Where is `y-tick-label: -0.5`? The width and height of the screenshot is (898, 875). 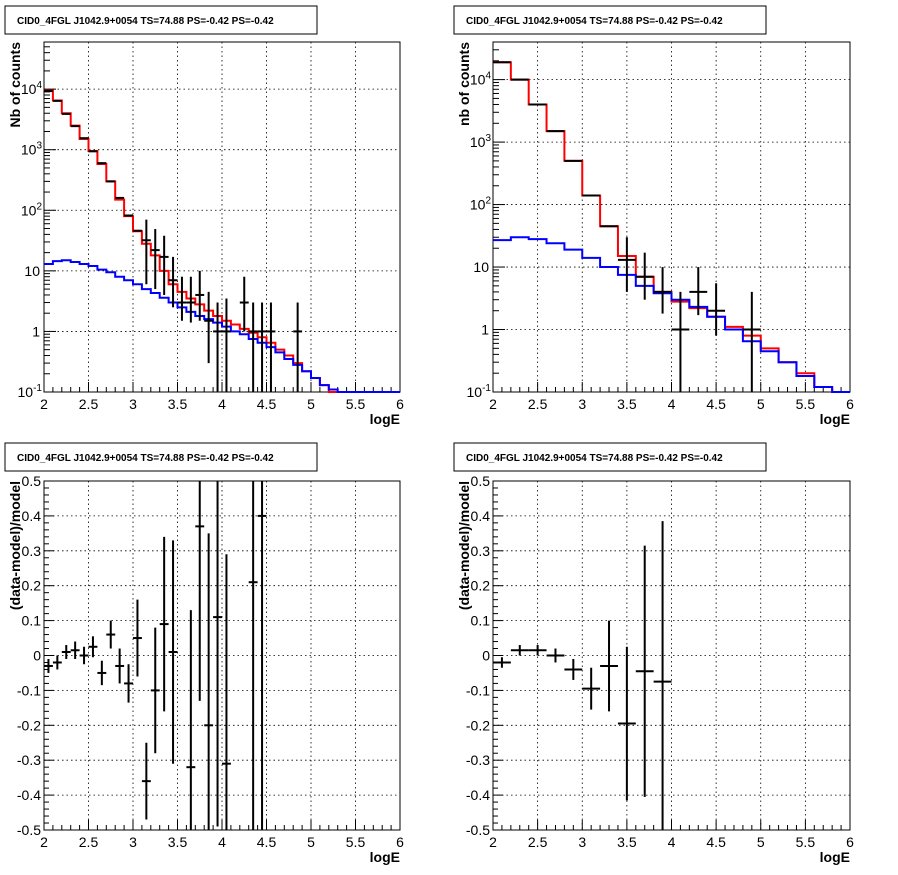
y-tick-label: -0.5 is located at coordinates (478, 830).